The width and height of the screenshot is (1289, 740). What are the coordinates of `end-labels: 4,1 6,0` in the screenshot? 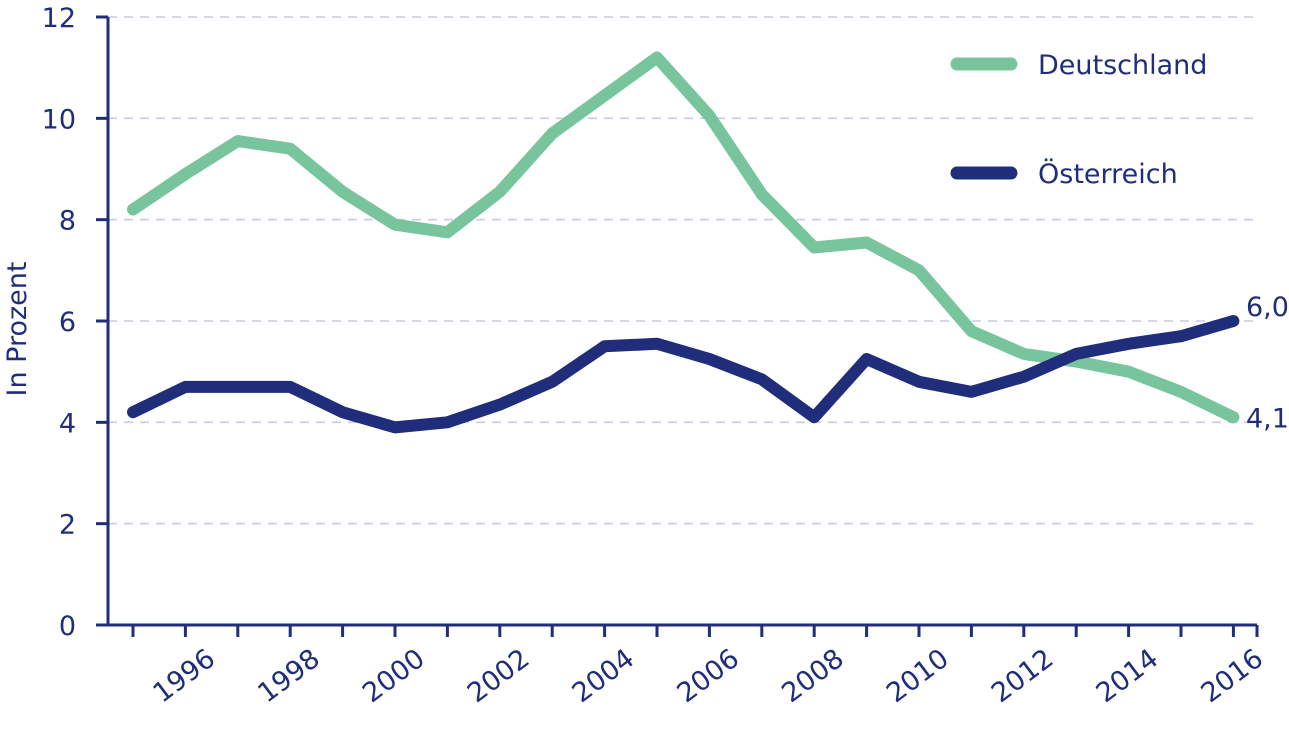 It's located at (1267, 363).